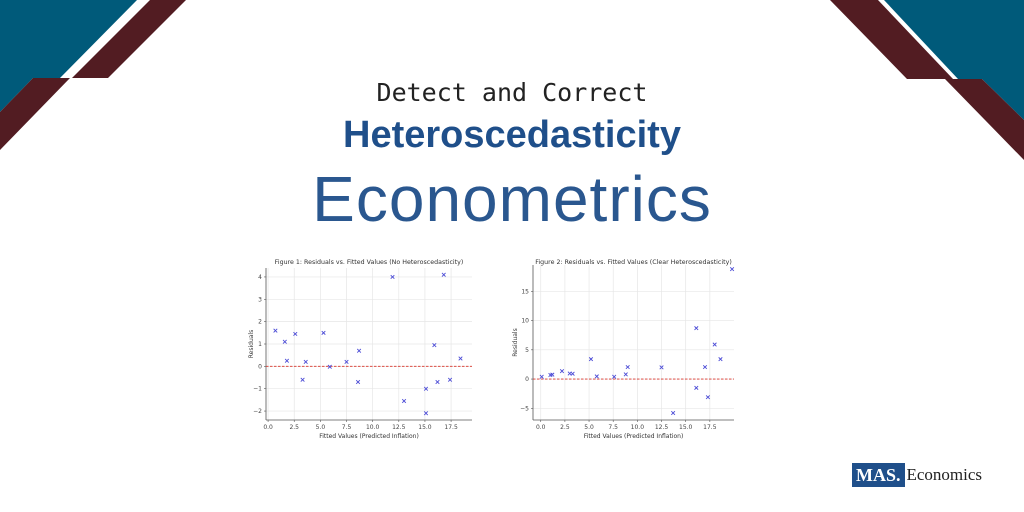  What do you see at coordinates (257, 389) in the screenshot?
I see `y-tick-label: −1` at bounding box center [257, 389].